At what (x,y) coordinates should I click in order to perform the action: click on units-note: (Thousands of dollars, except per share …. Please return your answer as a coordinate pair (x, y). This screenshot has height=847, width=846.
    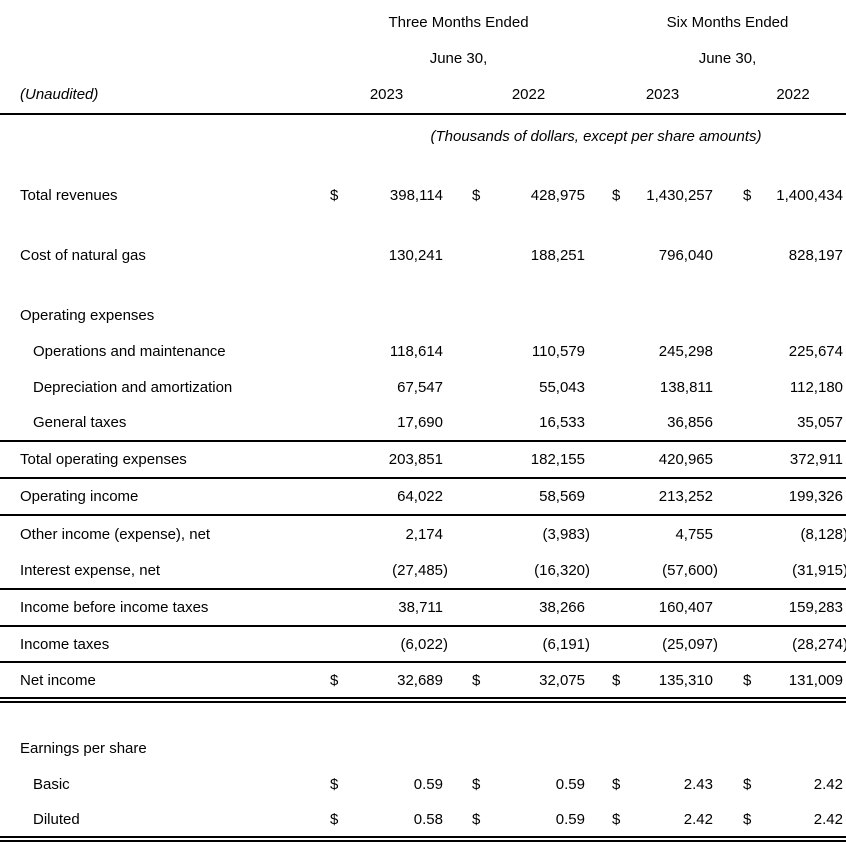
    Looking at the image, I should click on (596, 136).